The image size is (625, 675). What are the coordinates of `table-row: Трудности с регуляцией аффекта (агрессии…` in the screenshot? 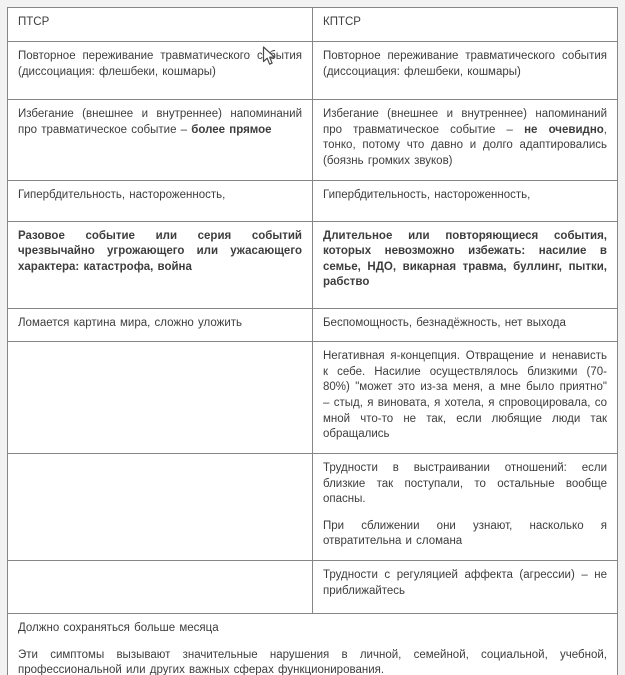 It's located at (312, 587).